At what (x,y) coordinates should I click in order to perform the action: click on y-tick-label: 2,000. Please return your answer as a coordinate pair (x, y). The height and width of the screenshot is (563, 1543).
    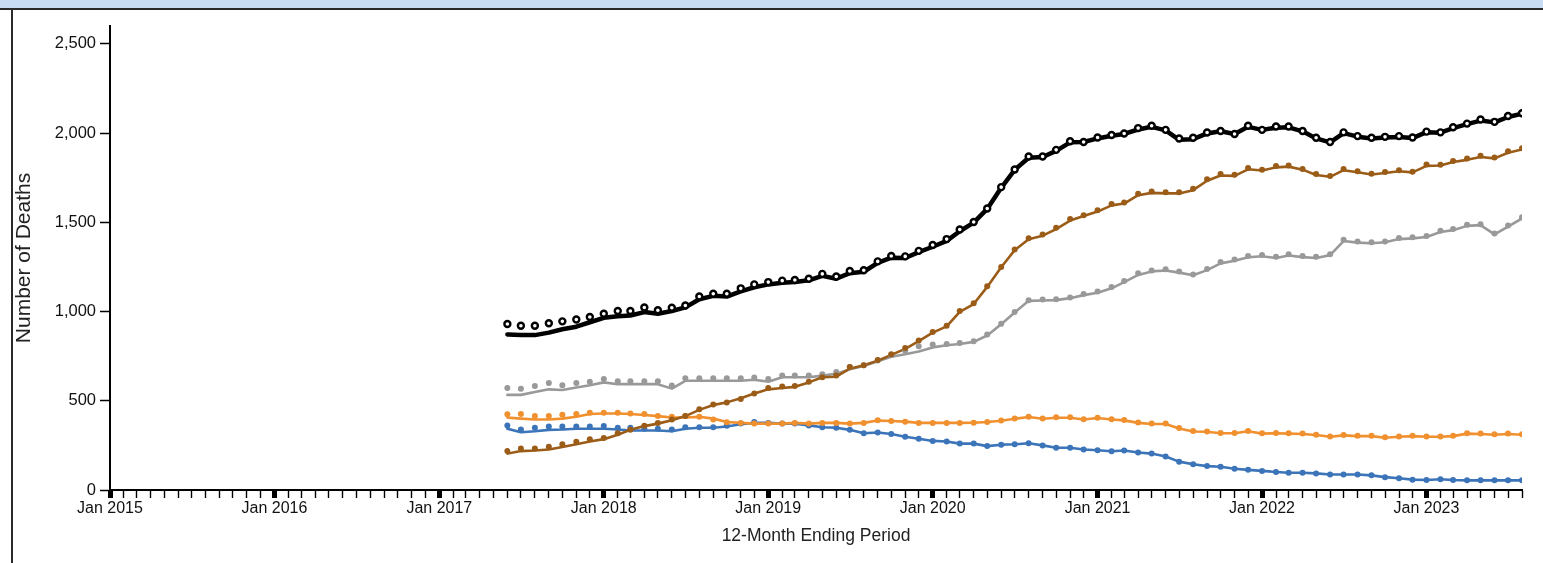
    Looking at the image, I should click on (75, 131).